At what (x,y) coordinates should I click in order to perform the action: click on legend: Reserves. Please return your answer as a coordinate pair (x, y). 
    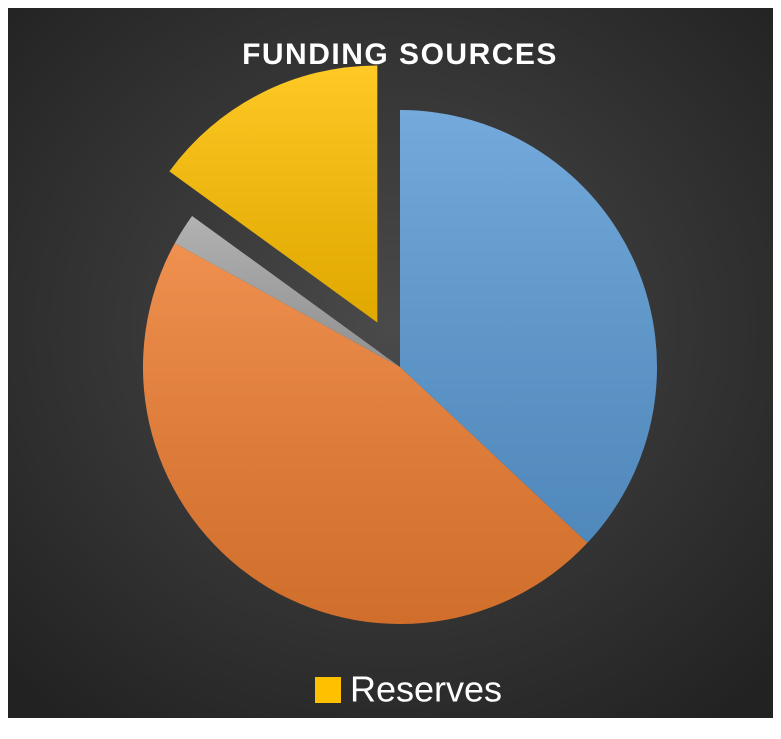
    Looking at the image, I should click on (408, 689).